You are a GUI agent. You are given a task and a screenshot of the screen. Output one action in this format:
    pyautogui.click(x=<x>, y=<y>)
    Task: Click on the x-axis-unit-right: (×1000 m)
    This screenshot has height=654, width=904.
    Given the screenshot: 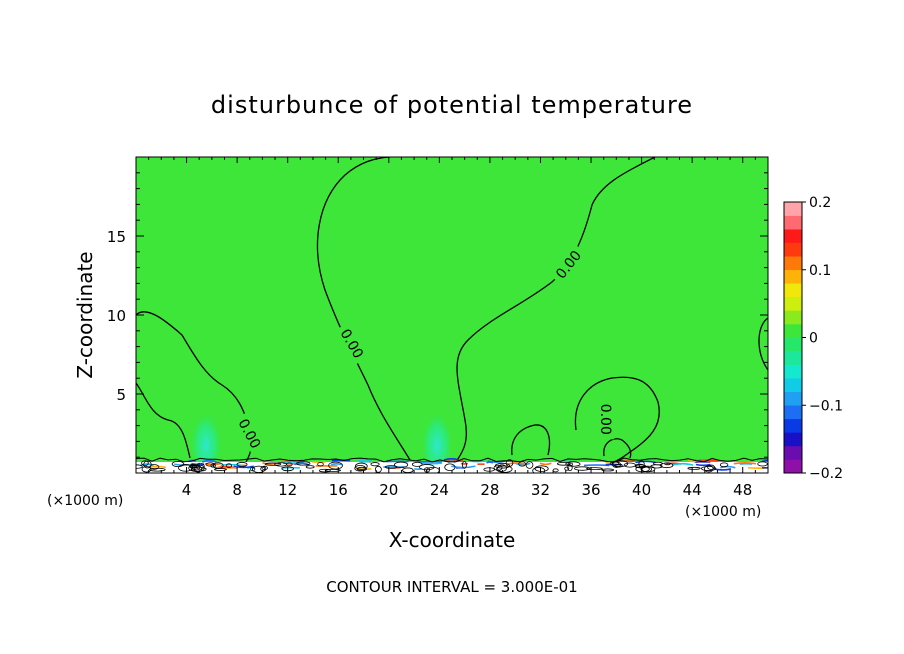 What is the action you would take?
    pyautogui.click(x=723, y=512)
    